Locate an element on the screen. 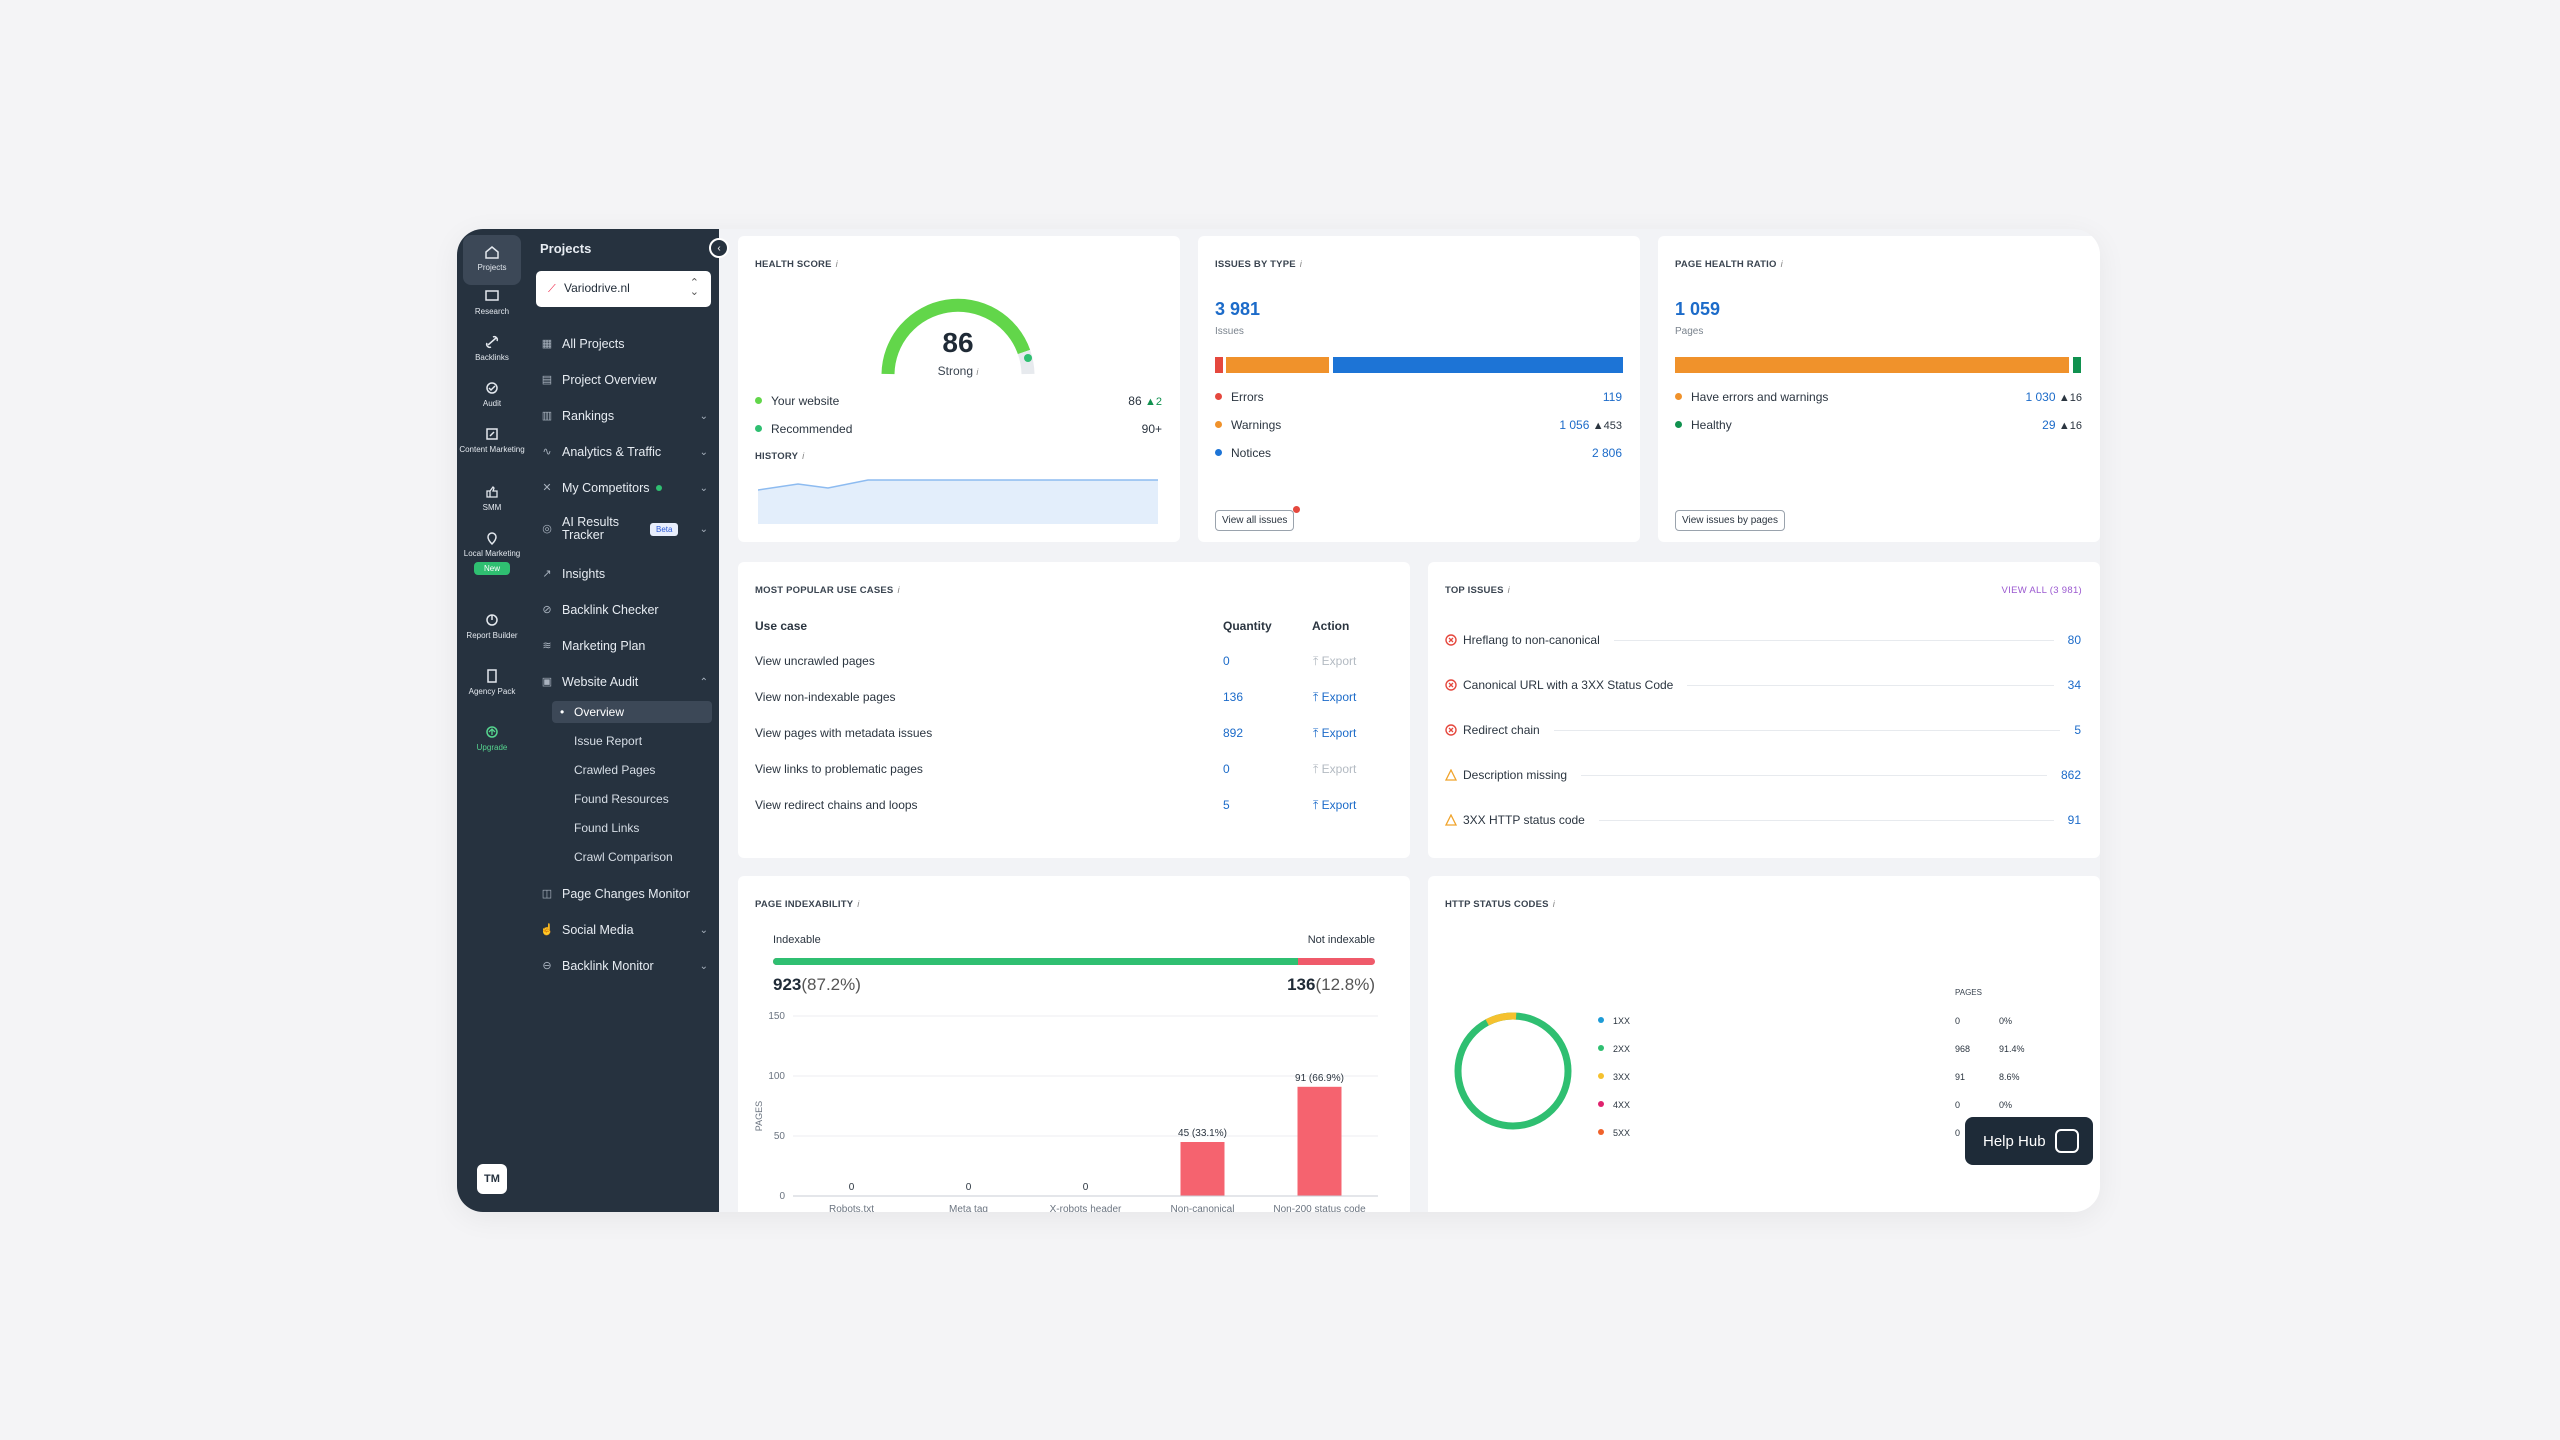 This screenshot has width=2560, height=1440. use-case-quantity: 136 is located at coordinates (1233, 697).